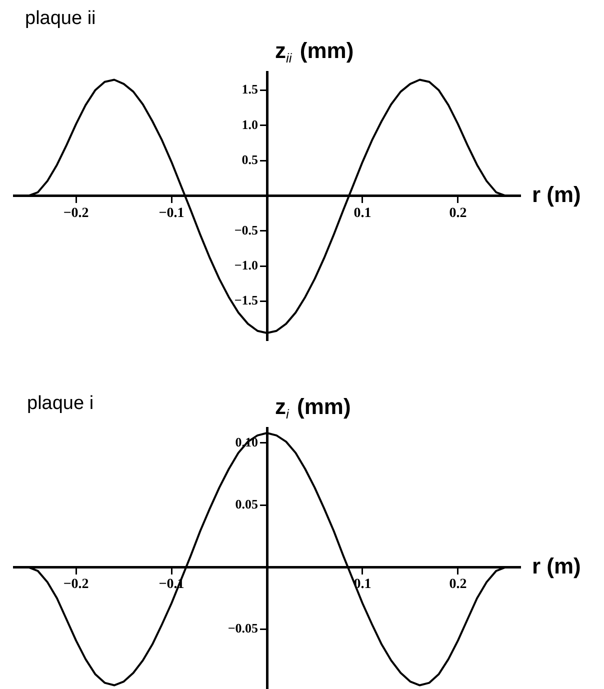  I want to click on y-tick-label: −0.5, so click(246, 230).